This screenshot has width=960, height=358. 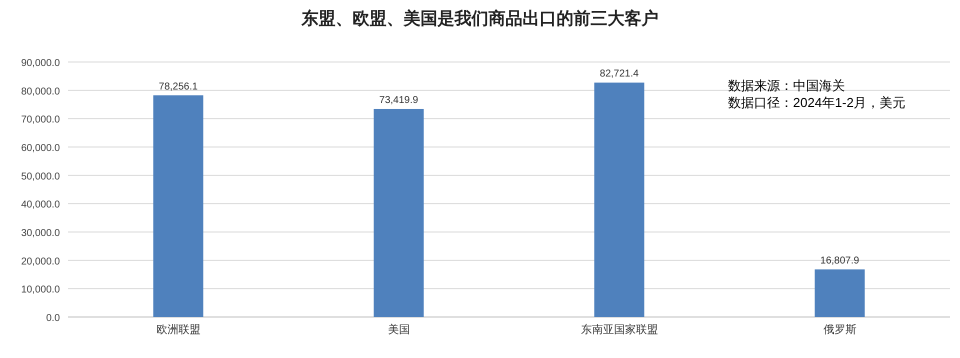 I want to click on y-tick-label: 90,000.0, so click(x=40, y=63).